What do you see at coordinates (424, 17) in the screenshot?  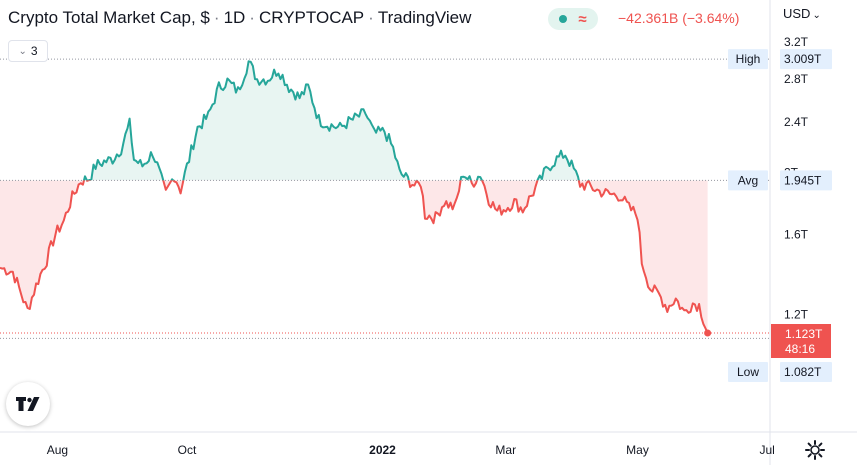 I see `platform-label: TradingView` at bounding box center [424, 17].